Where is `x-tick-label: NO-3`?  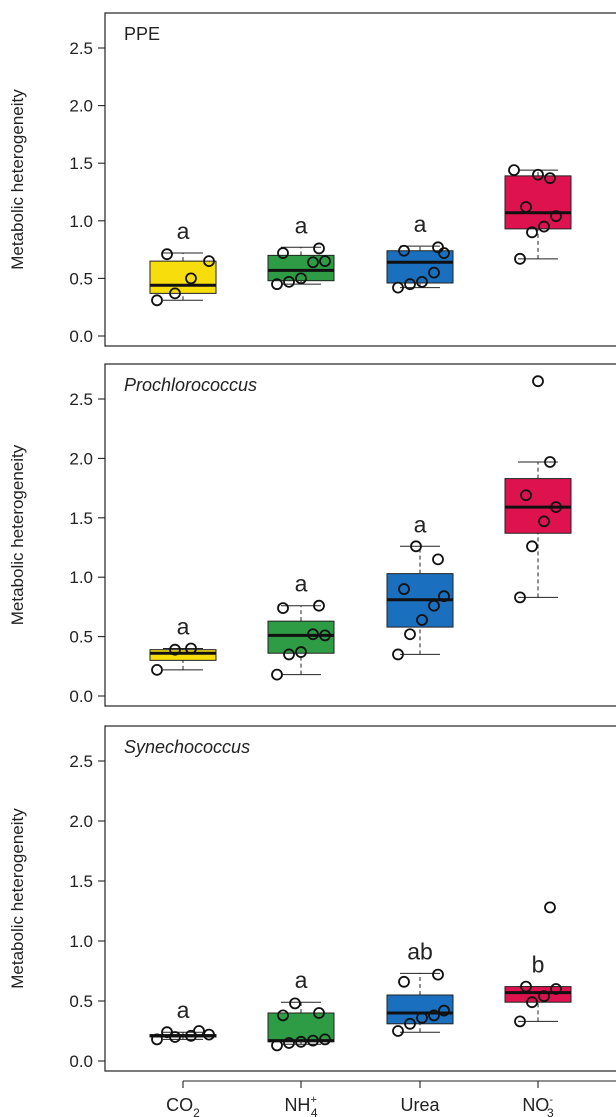 x-tick-label: NO-3 is located at coordinates (538, 1105).